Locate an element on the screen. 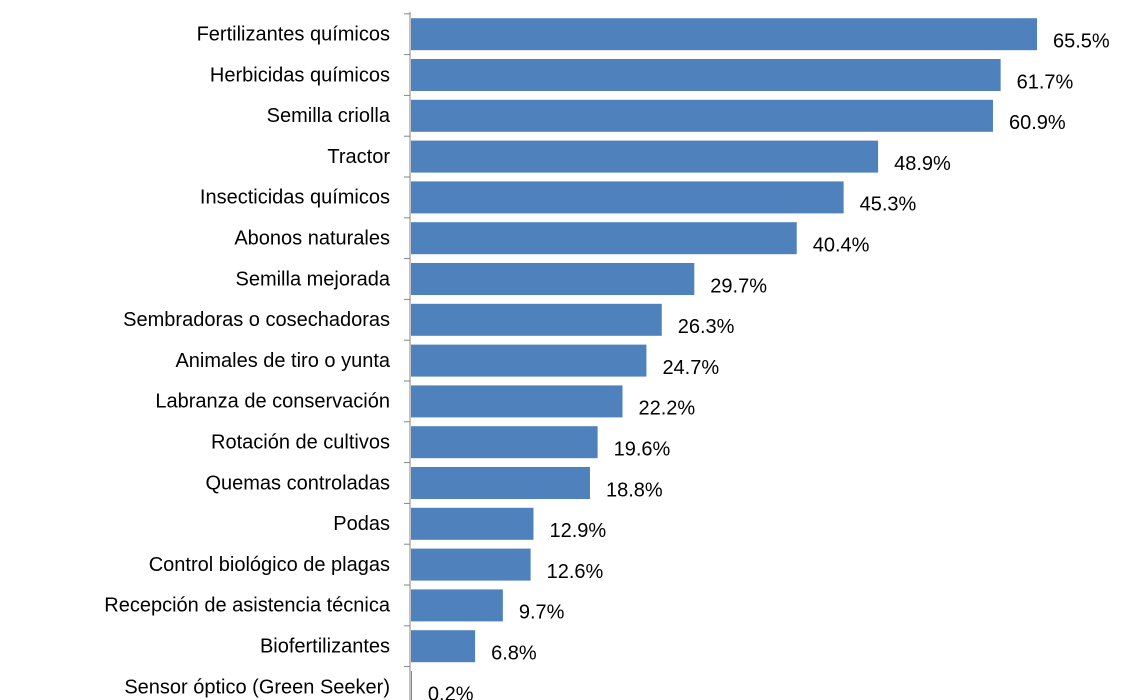 Image resolution: width=1132 pixels, height=700 pixels. value-label: 9.7% is located at coordinates (542, 613).